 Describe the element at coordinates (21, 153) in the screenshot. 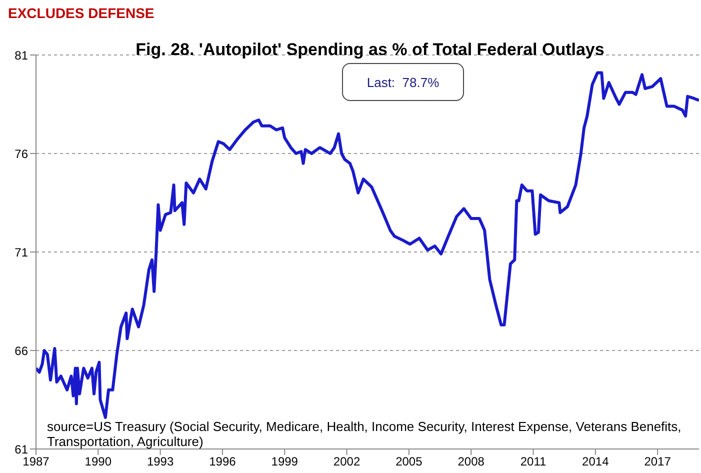

I see `y-tick-label: 76` at that location.